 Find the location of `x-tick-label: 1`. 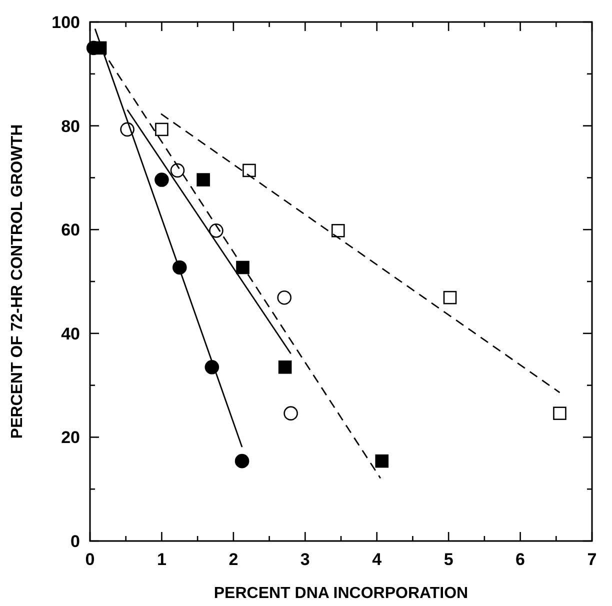

x-tick-label: 1 is located at coordinates (161, 559).